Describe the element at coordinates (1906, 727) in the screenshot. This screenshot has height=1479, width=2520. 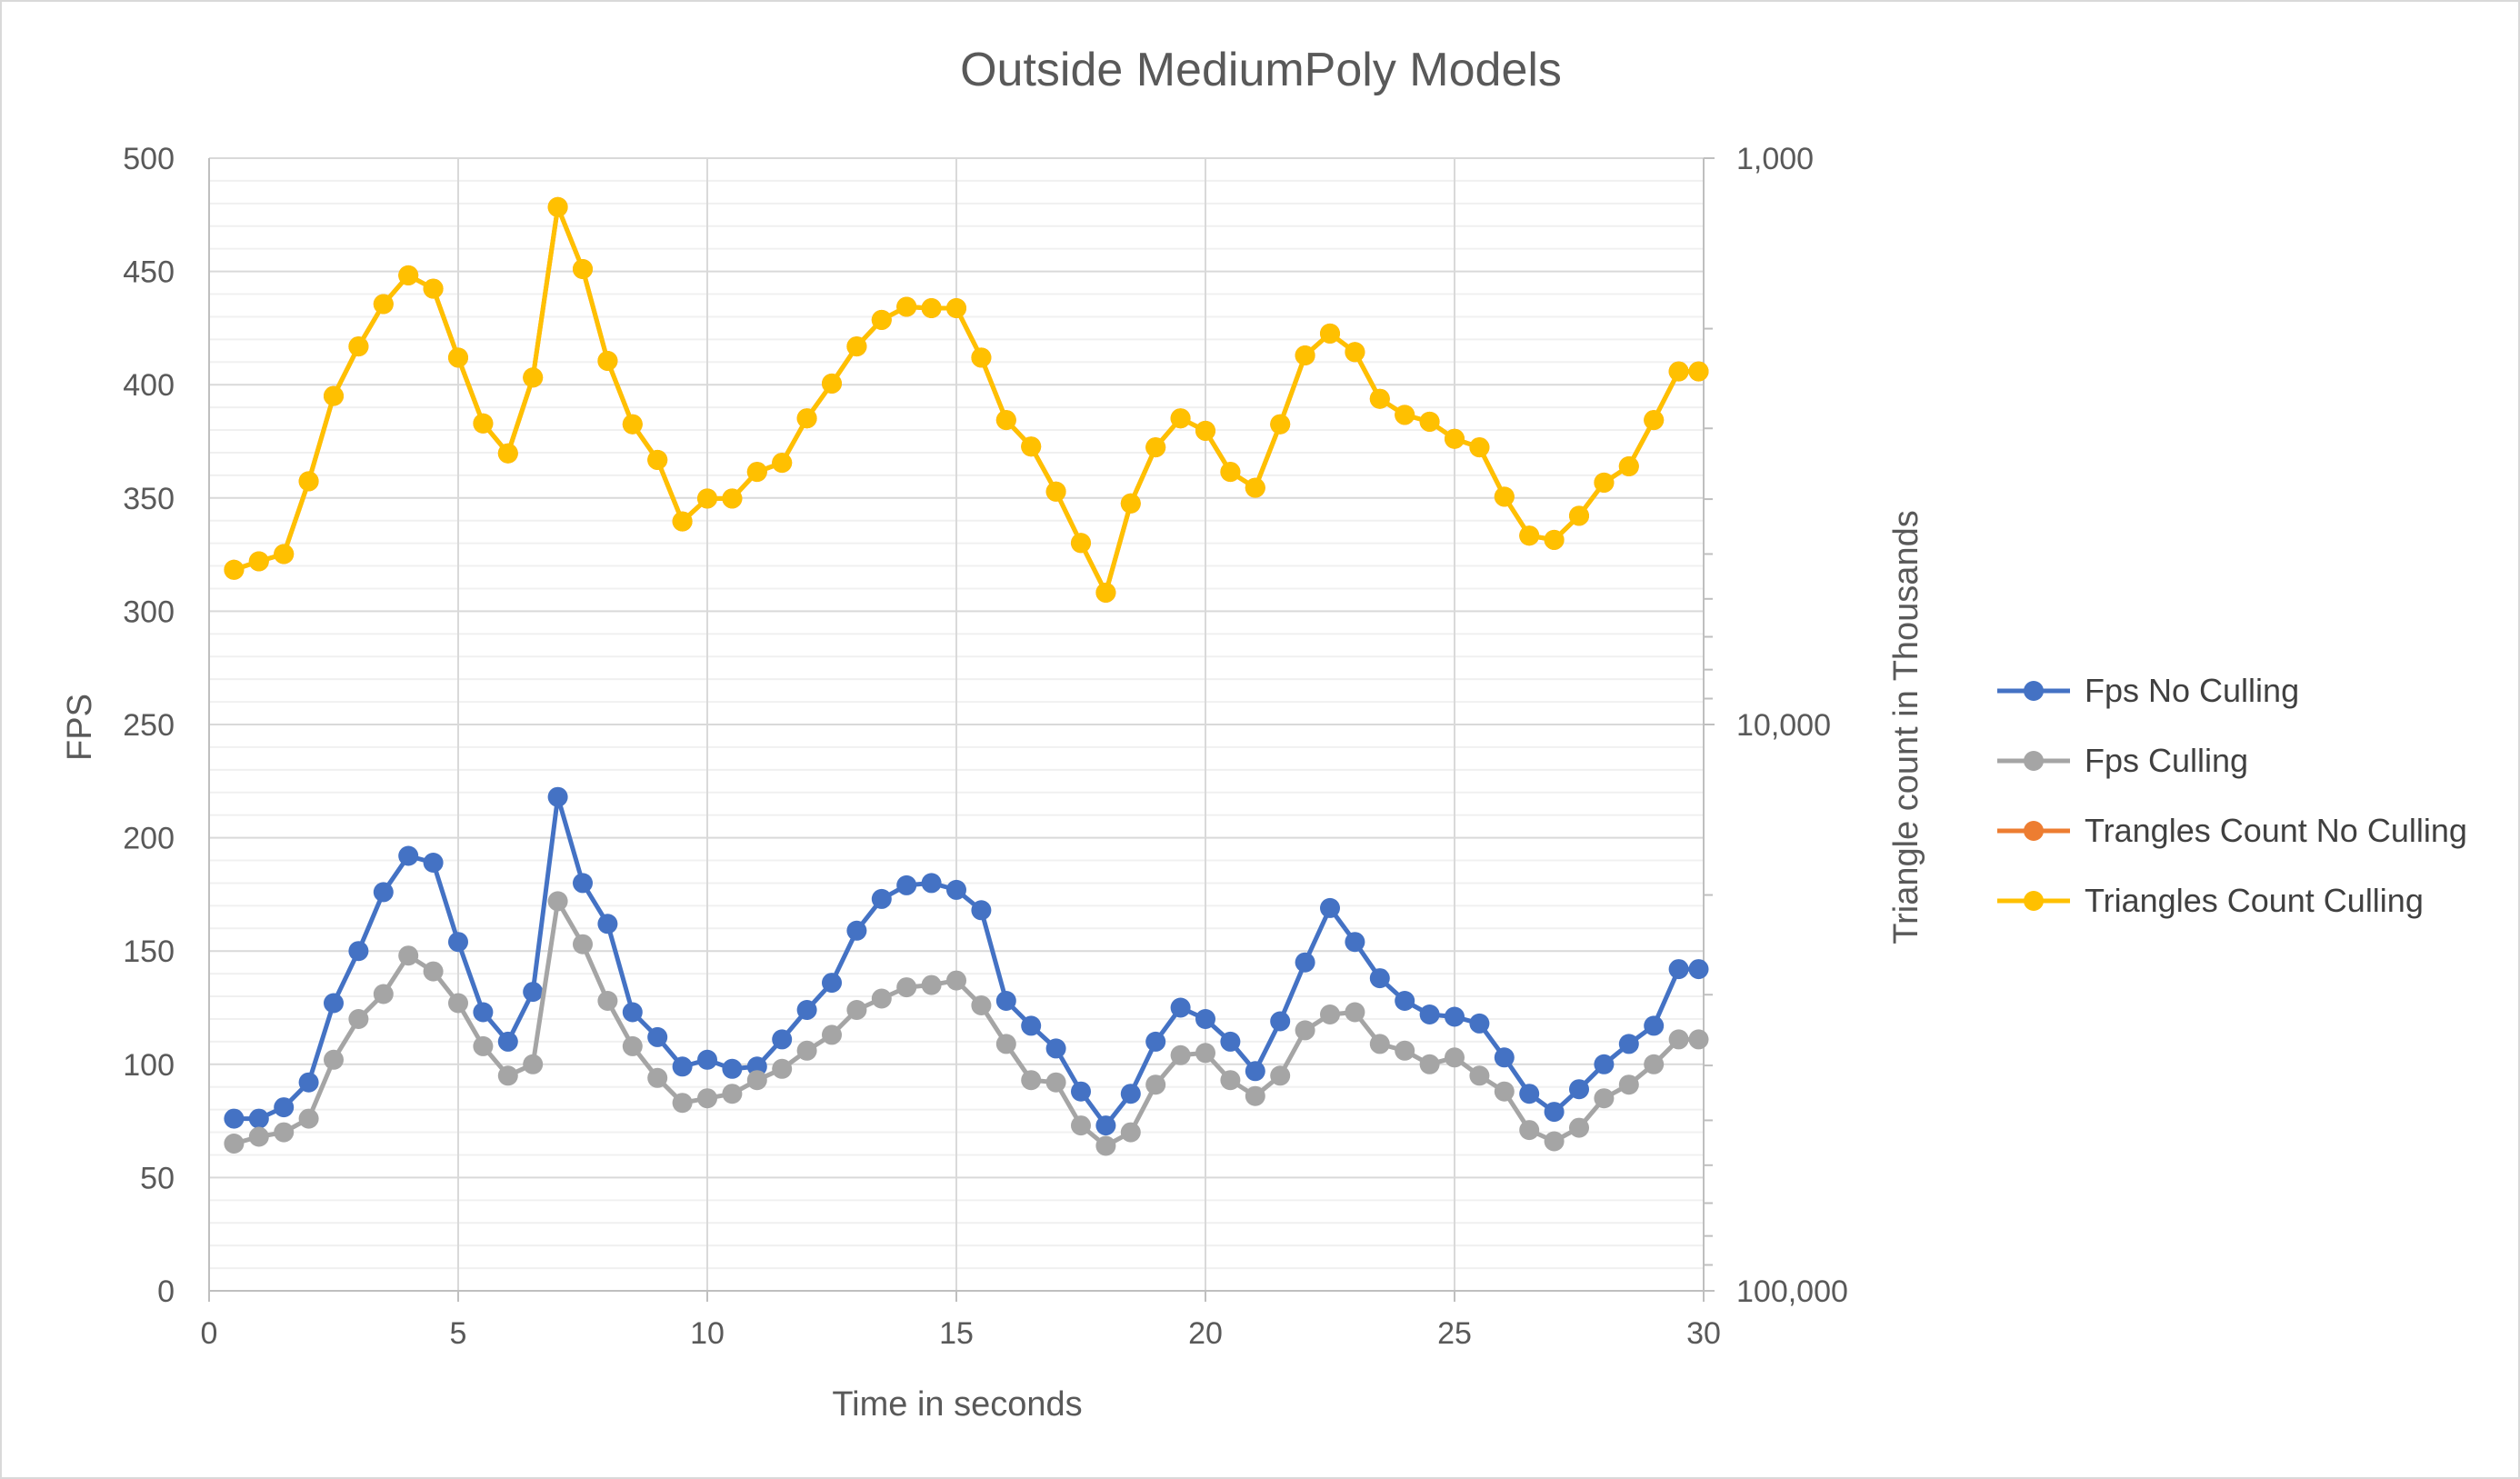
I see `y2-axis-title: Triangle count in Thousands` at that location.